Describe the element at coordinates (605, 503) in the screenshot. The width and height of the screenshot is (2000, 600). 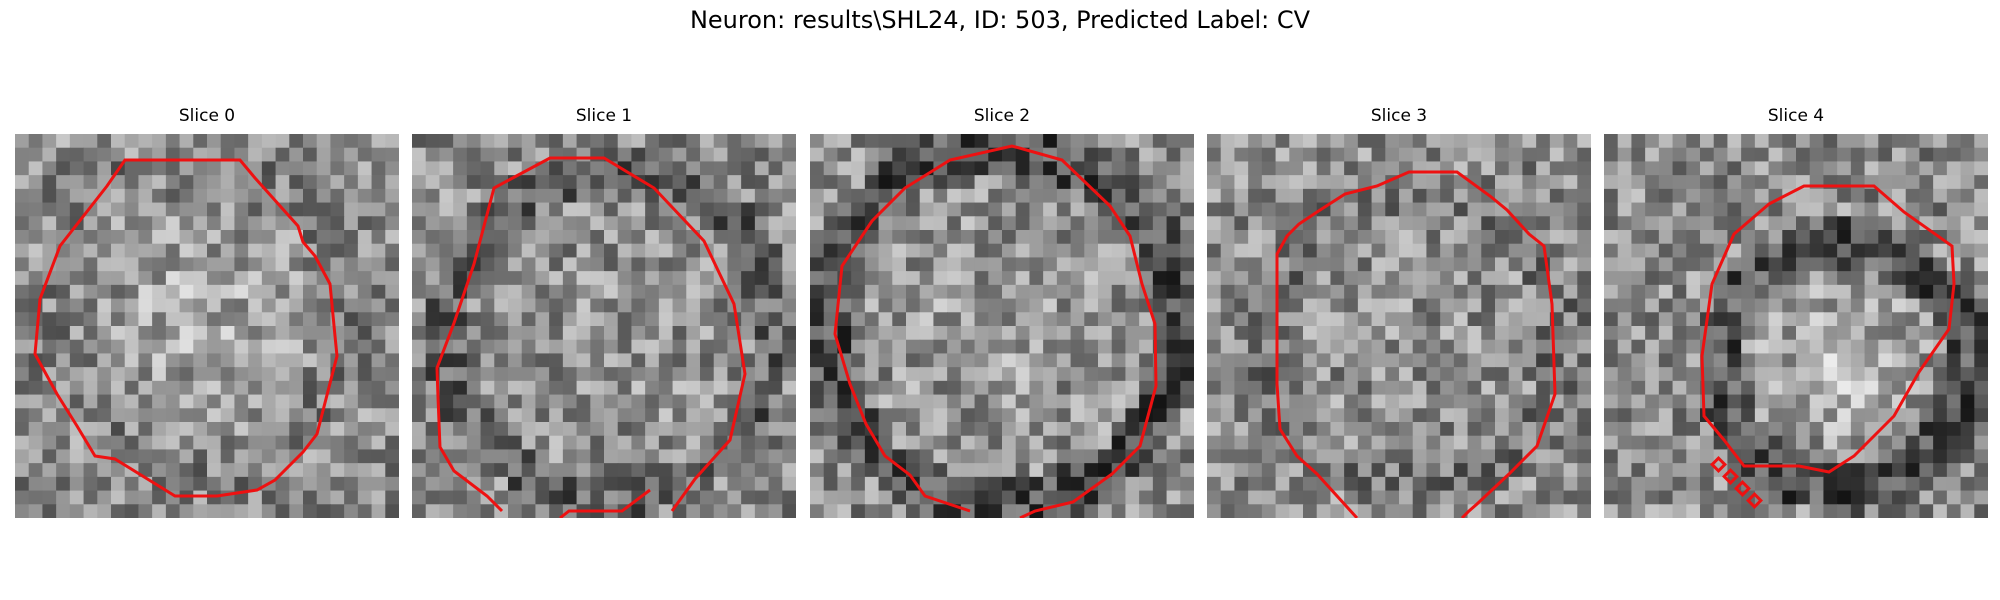
I see `neuron-contour-1b` at that location.